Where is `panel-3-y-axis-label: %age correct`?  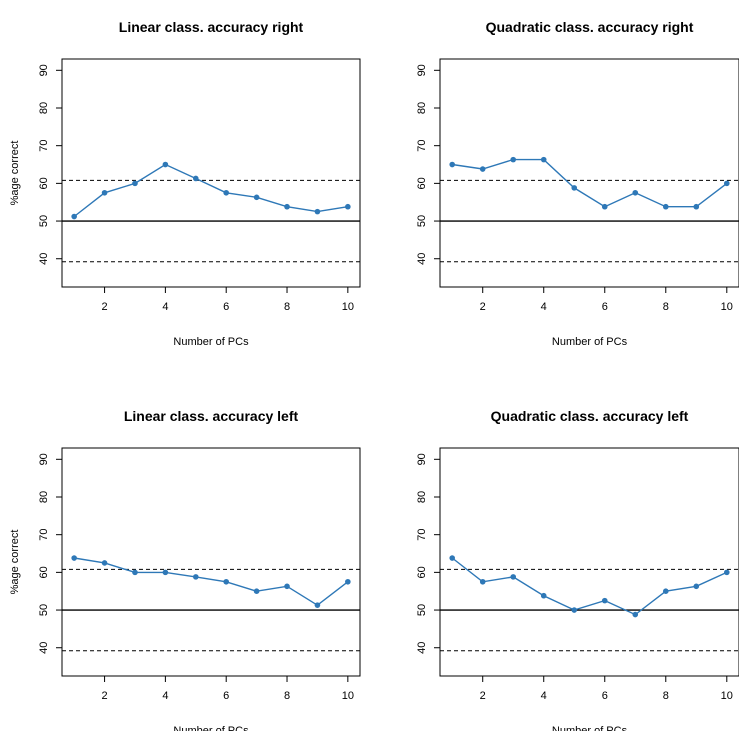
panel-3-y-axis-label: %age correct is located at coordinates (15, 562).